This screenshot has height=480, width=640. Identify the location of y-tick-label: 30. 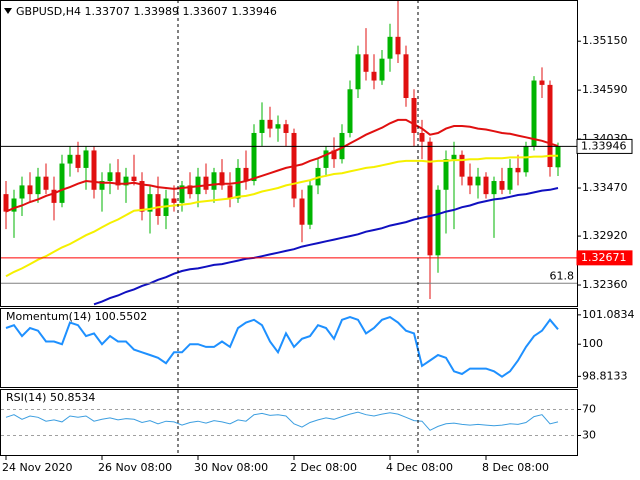
(589, 435).